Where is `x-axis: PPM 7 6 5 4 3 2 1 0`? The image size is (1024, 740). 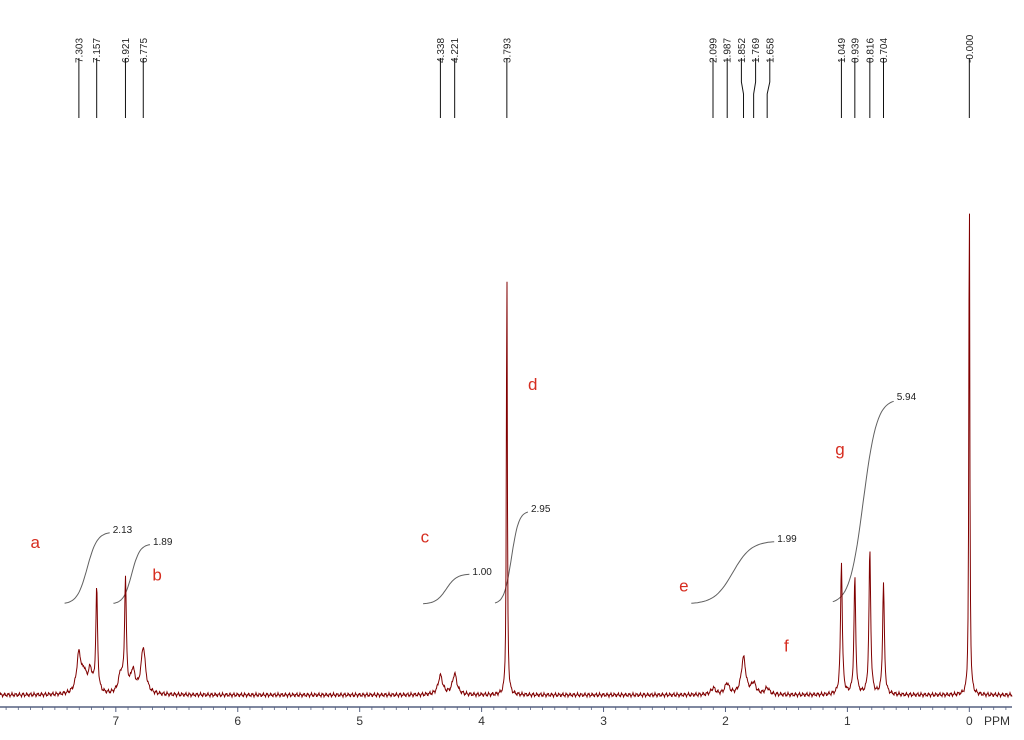
x-axis: PPM 7 6 5 4 3 2 1 0 is located at coordinates (506, 717).